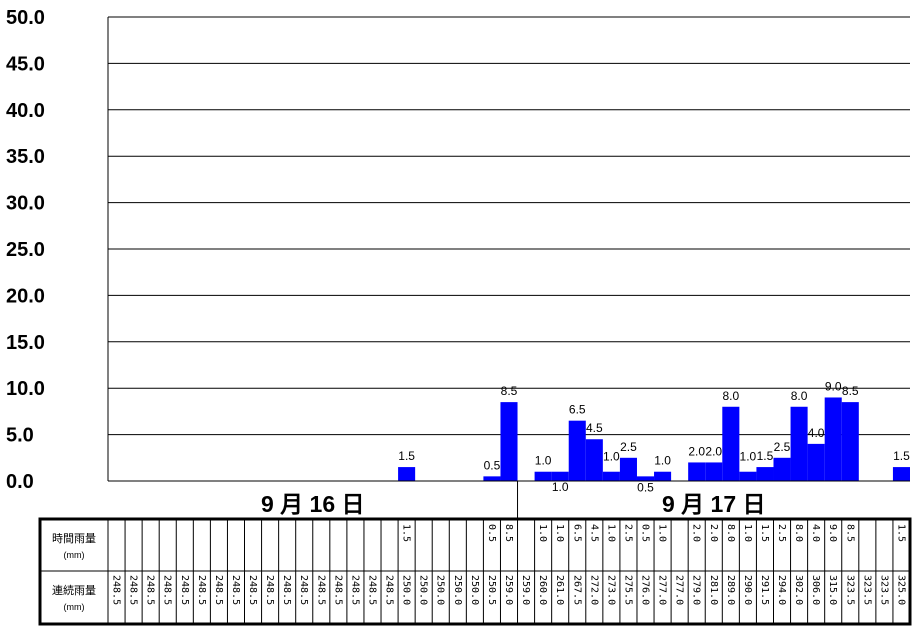 The height and width of the screenshot is (629, 921). What do you see at coordinates (74, 607) in the screenshot?
I see `row-unit-cumulative: (mm)` at bounding box center [74, 607].